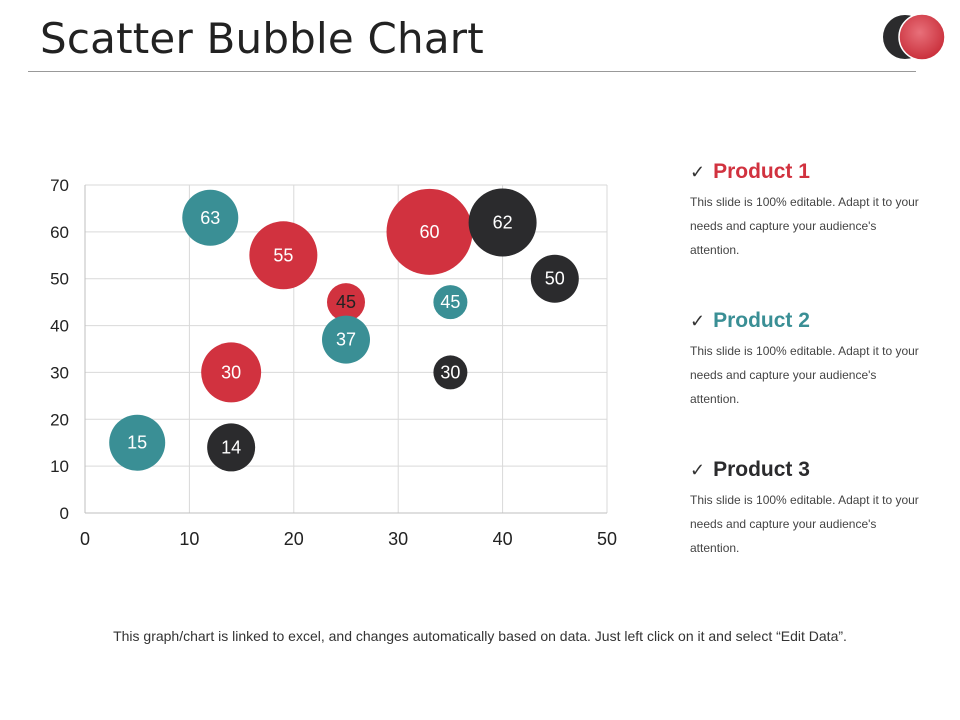 This screenshot has width=960, height=720. I want to click on bubble-data-label: 63, so click(210, 218).